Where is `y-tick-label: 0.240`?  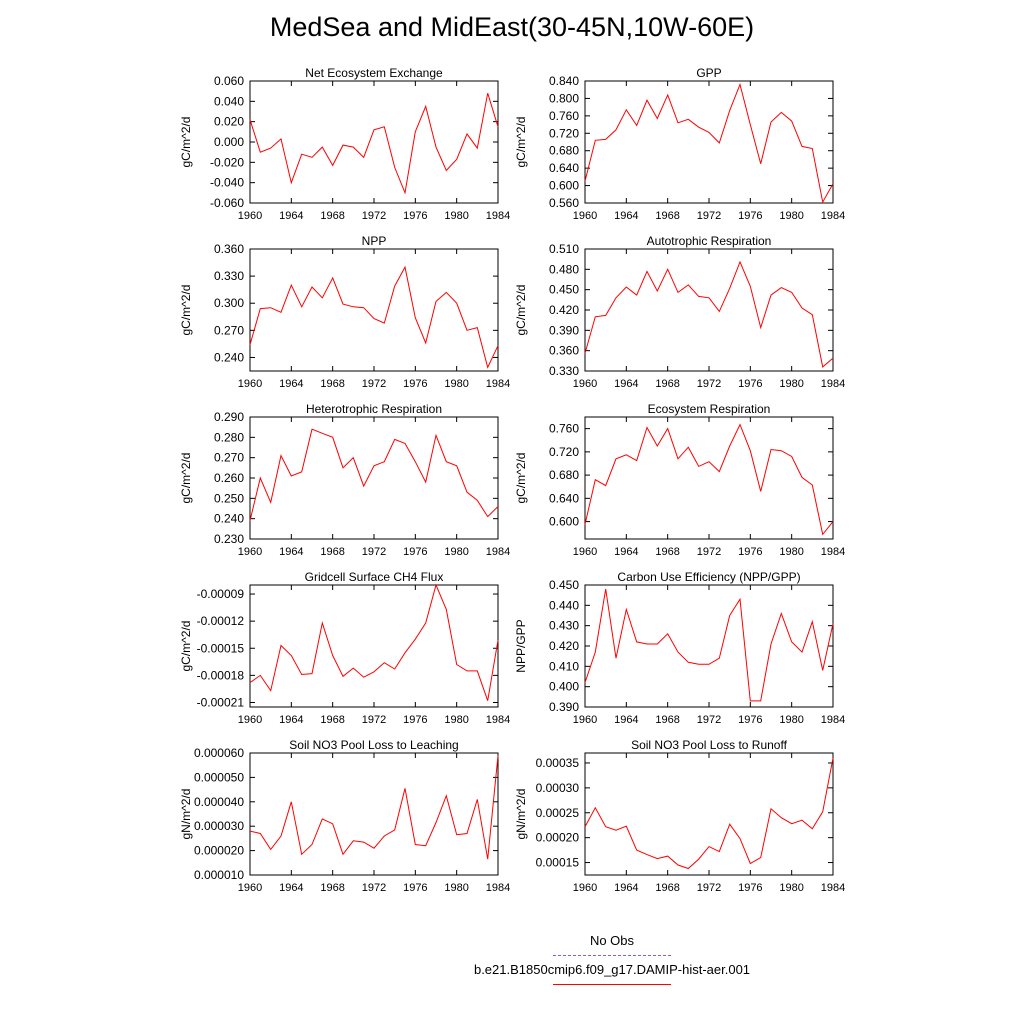 y-tick-label: 0.240 is located at coordinates (229, 519).